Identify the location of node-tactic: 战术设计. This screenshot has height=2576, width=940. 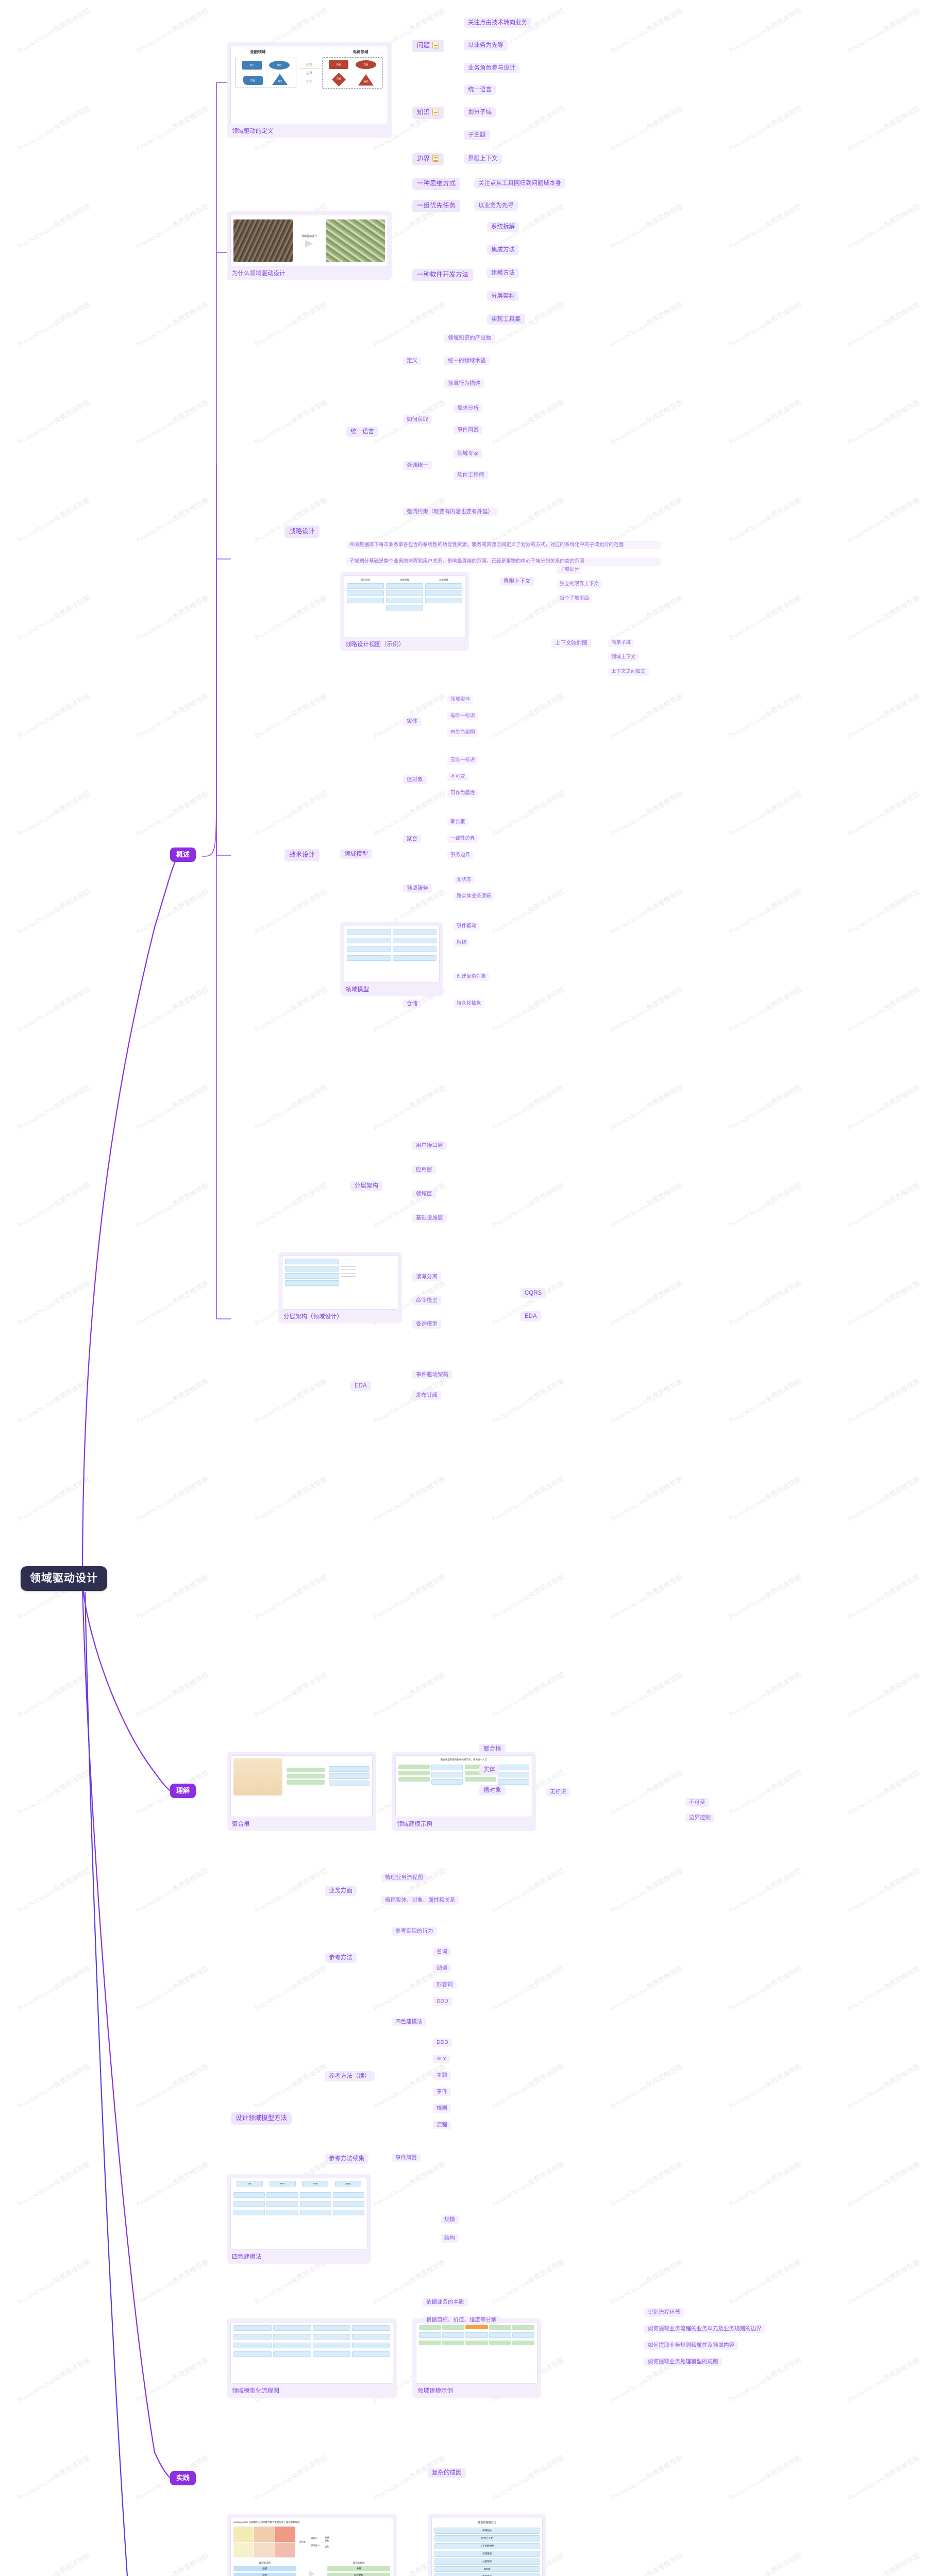
(302, 855).